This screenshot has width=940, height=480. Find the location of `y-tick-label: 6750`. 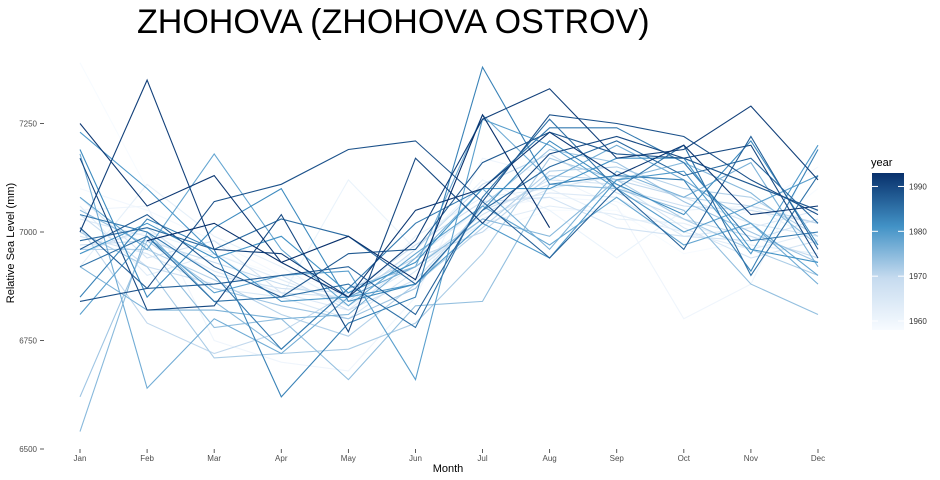

y-tick-label: 6750 is located at coordinates (28, 341).